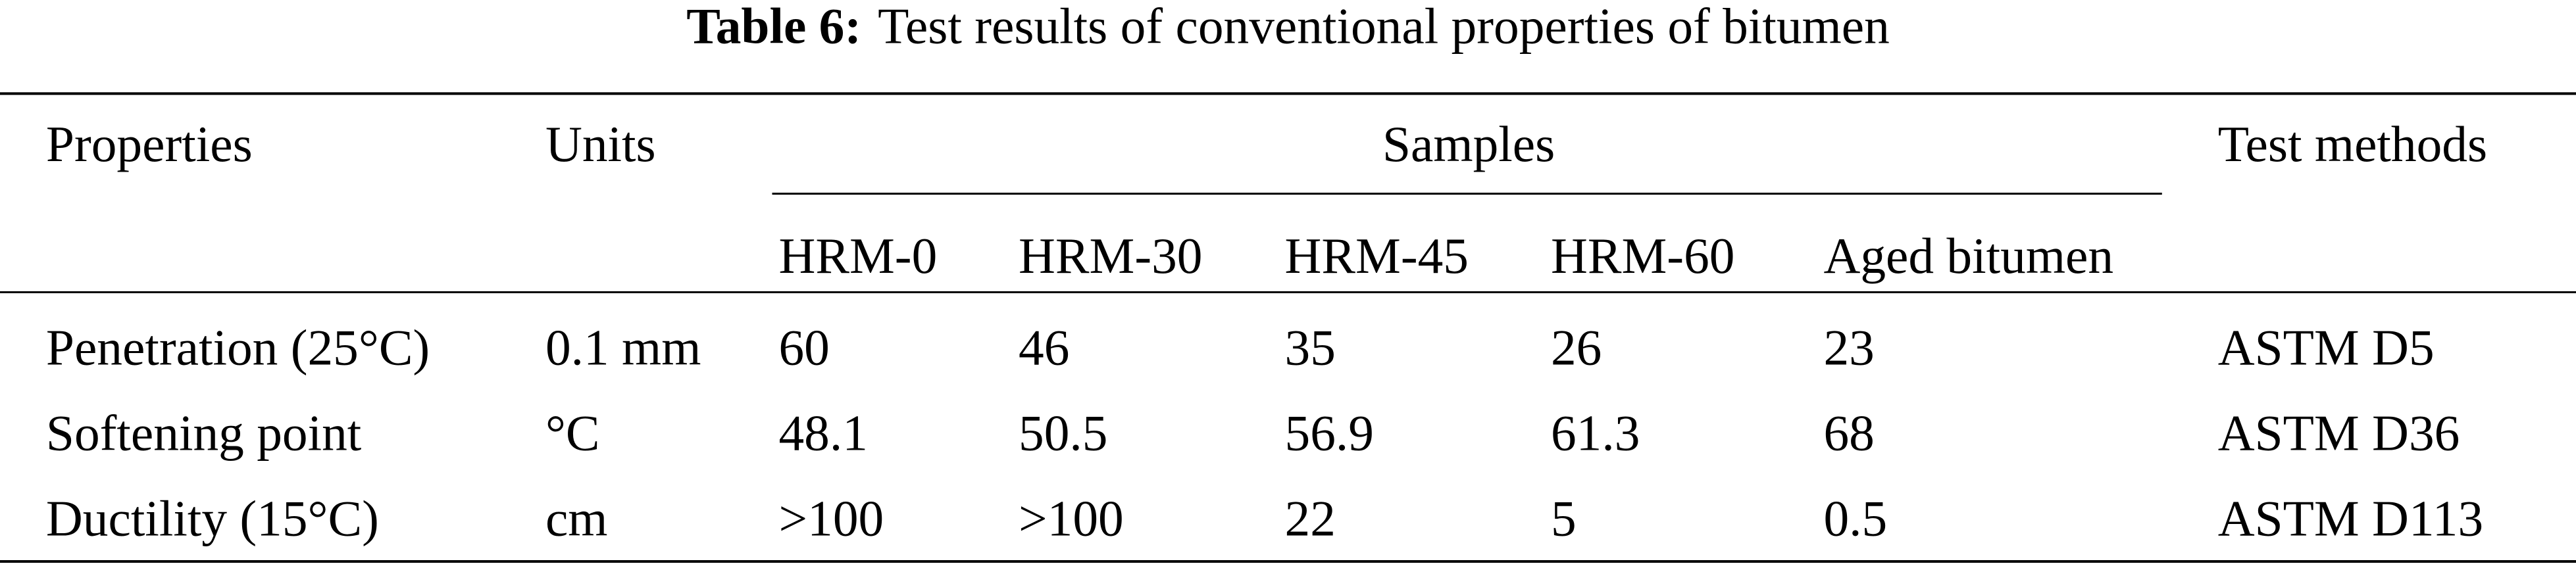  What do you see at coordinates (1329, 432) in the screenshot?
I see `value-cell: 56.9` at bounding box center [1329, 432].